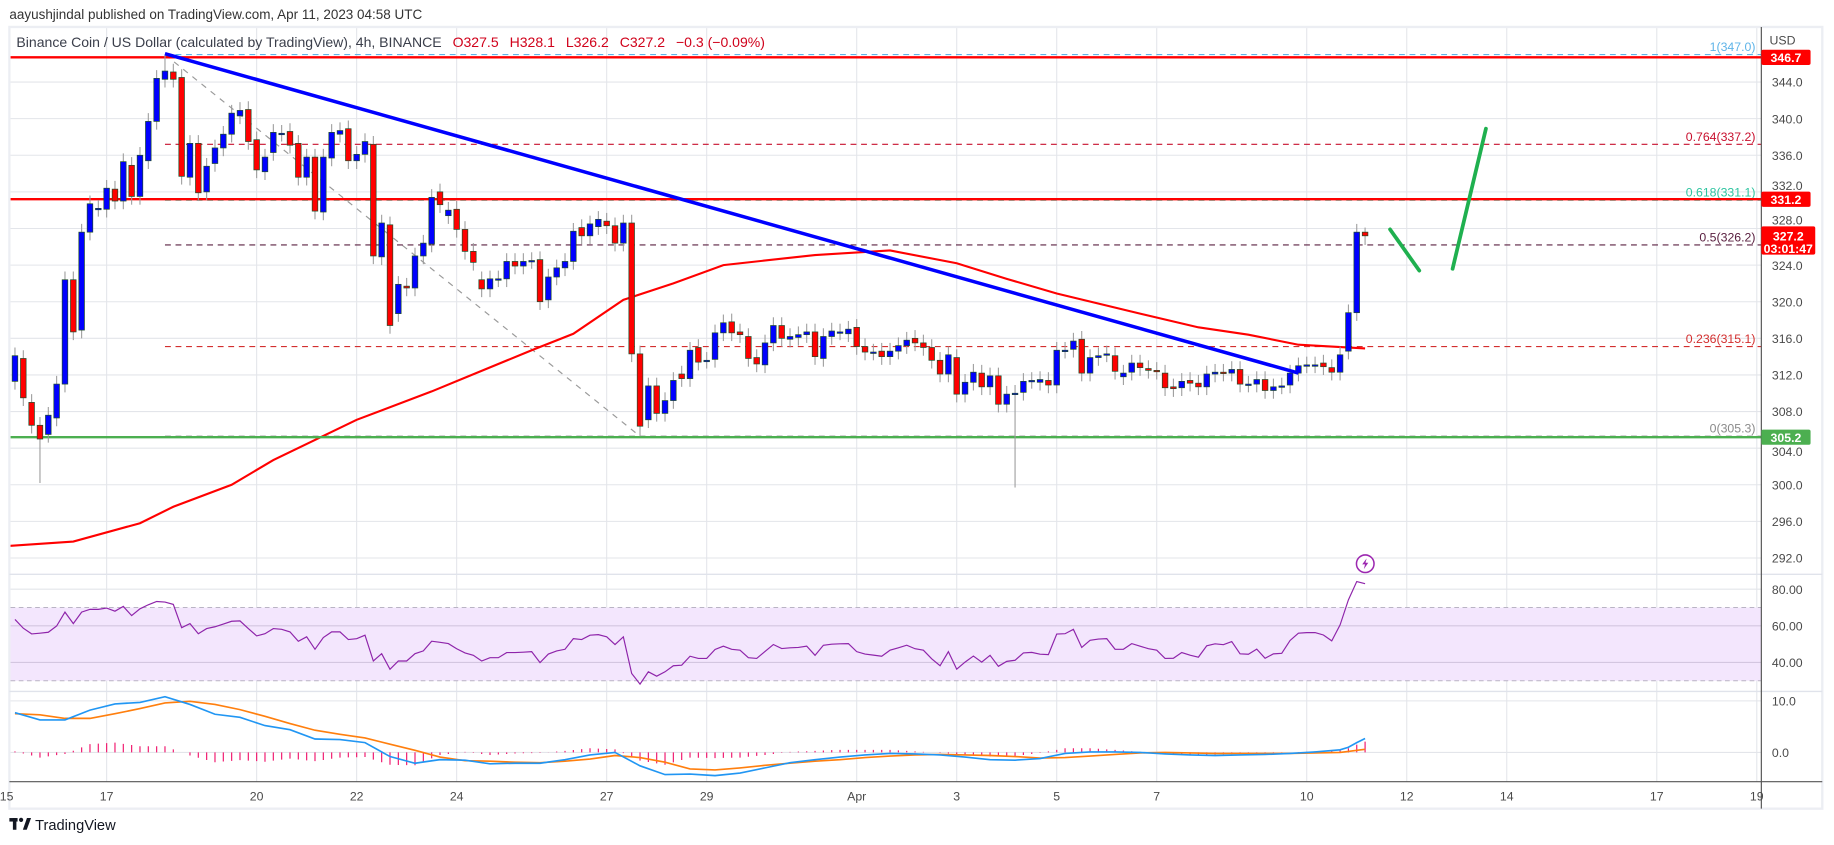  What do you see at coordinates (1365, 564) in the screenshot?
I see `lightning-event-icon` at bounding box center [1365, 564].